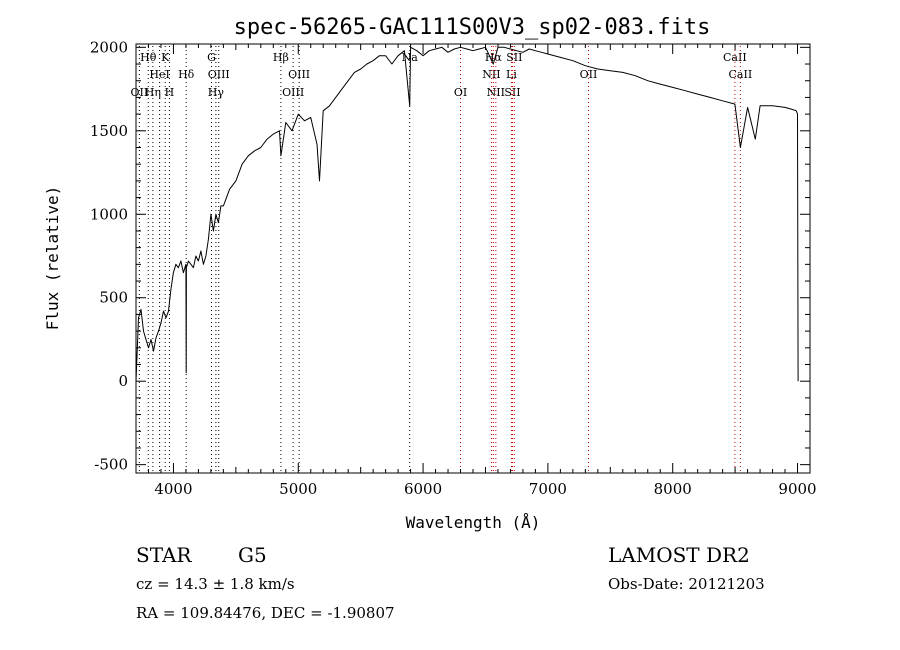 This screenshot has width=900, height=650. Describe the element at coordinates (298, 489) in the screenshot. I see `x-tick-label-1: 5000` at that location.